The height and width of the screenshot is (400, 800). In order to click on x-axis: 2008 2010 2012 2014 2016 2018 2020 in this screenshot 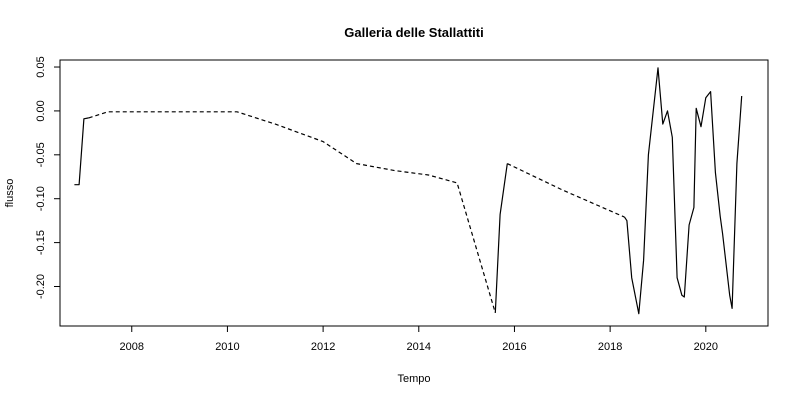, I will do `click(419, 339)`.